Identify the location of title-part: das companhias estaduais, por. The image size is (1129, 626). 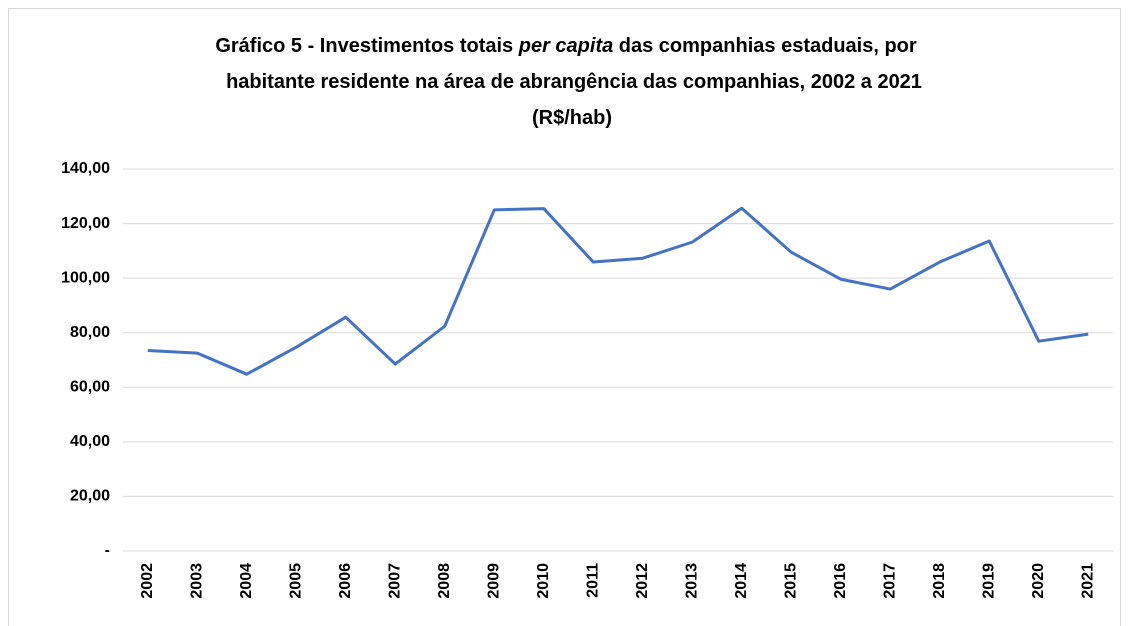
(765, 46).